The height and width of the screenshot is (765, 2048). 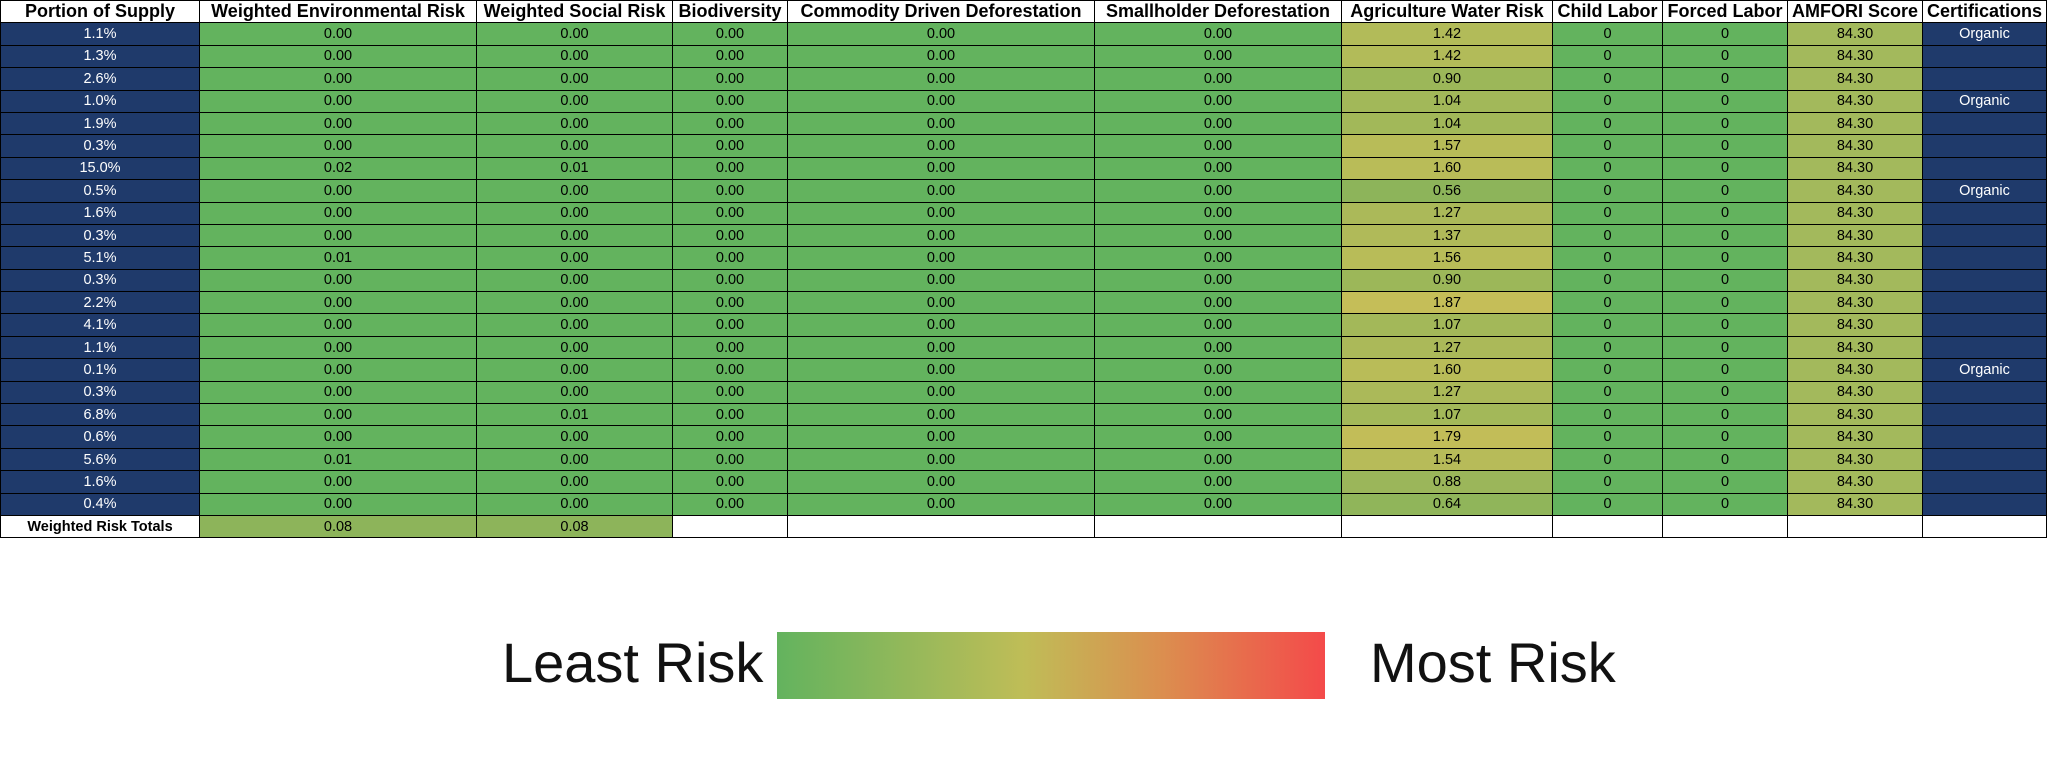 What do you see at coordinates (338, 526) in the screenshot?
I see `total-environmental-risk: 0.08` at bounding box center [338, 526].